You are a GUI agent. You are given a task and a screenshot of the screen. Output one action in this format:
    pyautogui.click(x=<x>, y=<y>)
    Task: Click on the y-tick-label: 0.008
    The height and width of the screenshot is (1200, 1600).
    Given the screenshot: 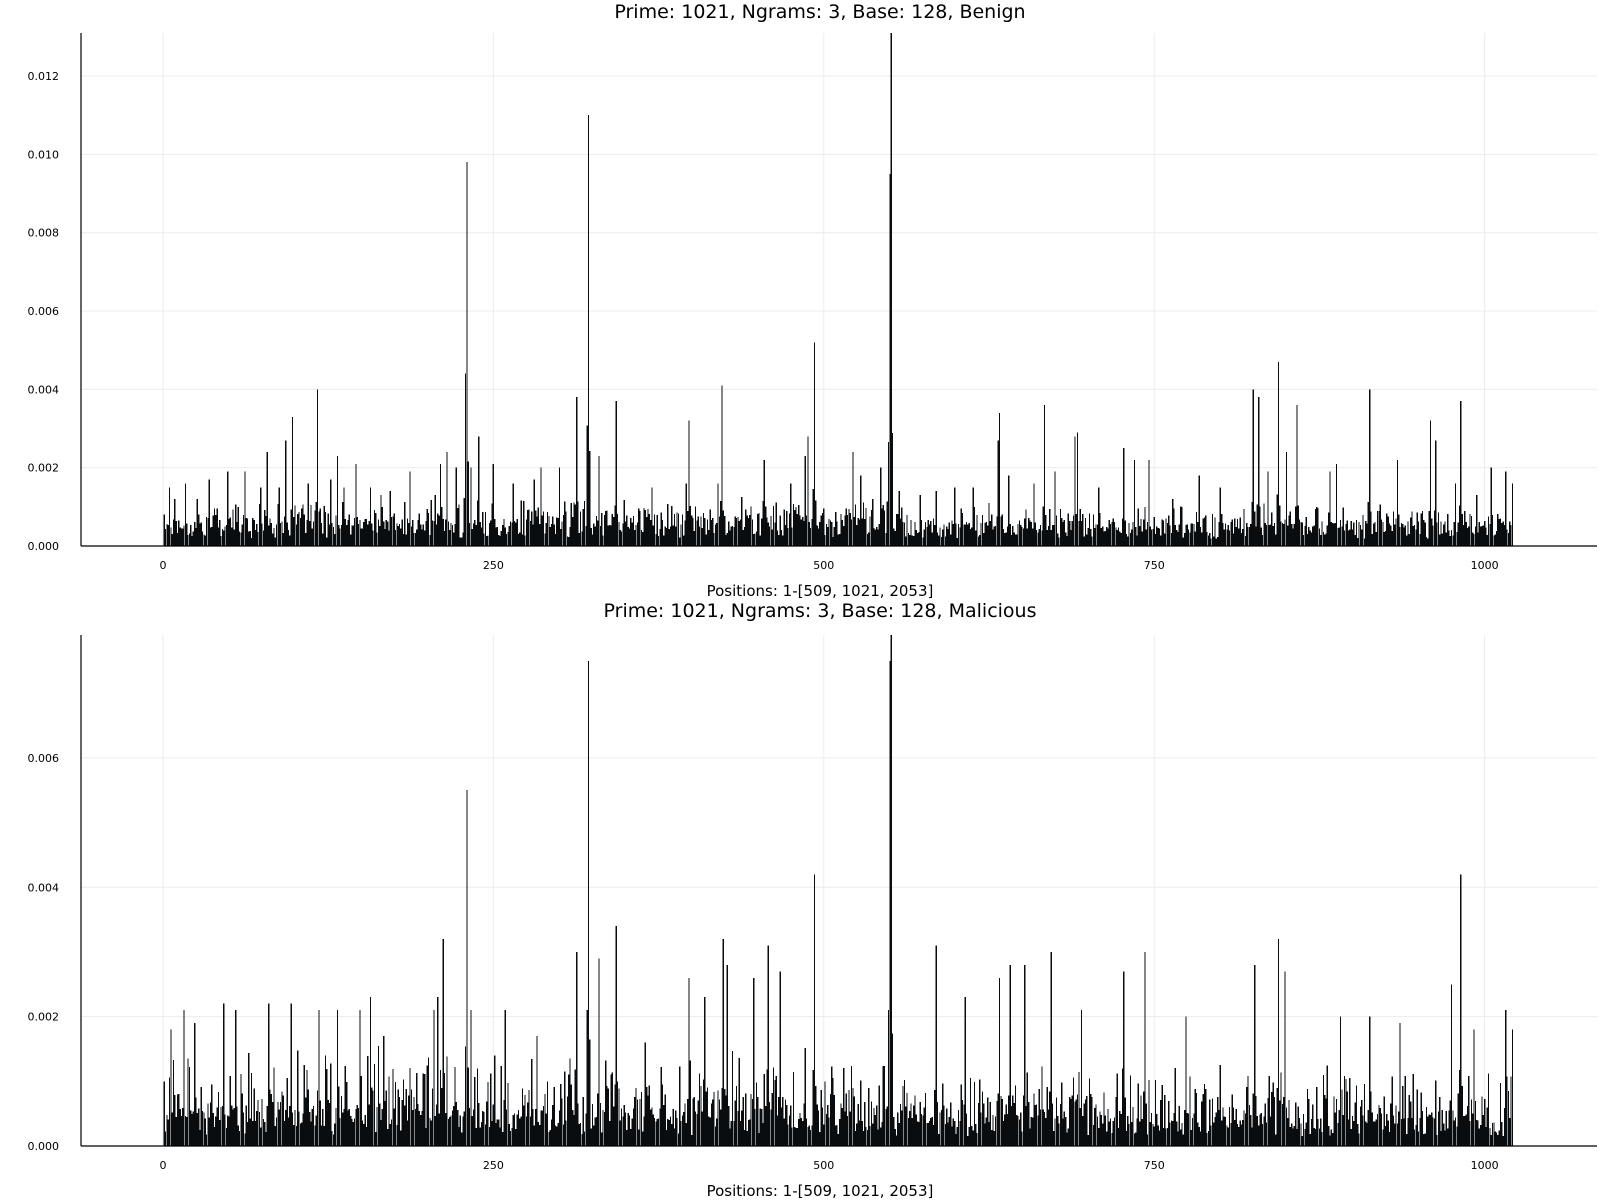 What is the action you would take?
    pyautogui.click(x=44, y=233)
    